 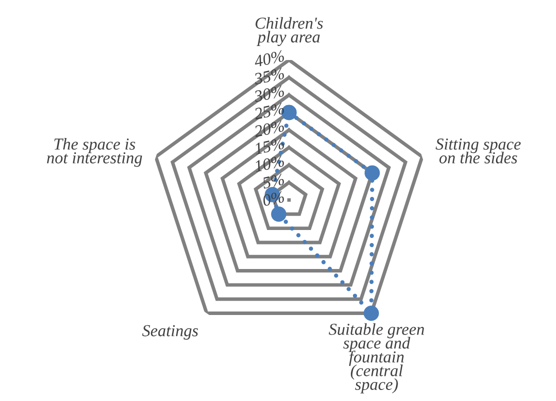 I want to click on spoke-label: Children's play area, so click(x=289, y=31).